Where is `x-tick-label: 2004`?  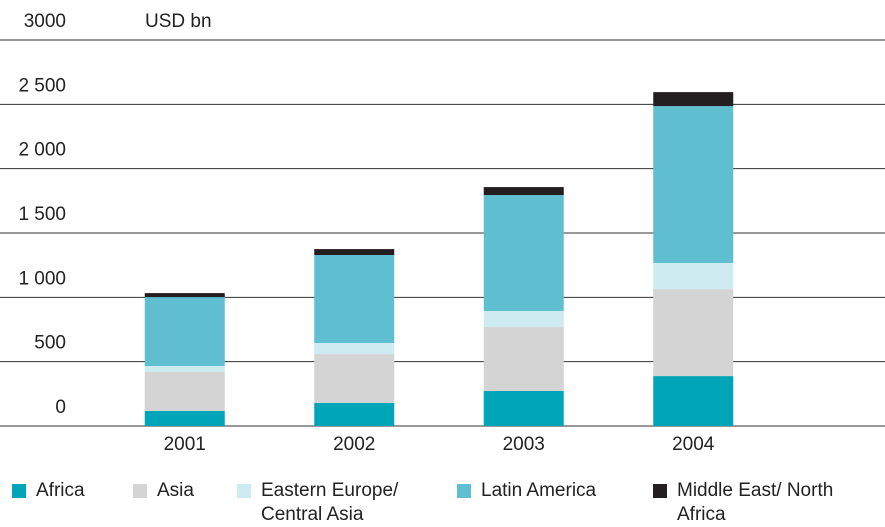 x-tick-label: 2004 is located at coordinates (693, 444).